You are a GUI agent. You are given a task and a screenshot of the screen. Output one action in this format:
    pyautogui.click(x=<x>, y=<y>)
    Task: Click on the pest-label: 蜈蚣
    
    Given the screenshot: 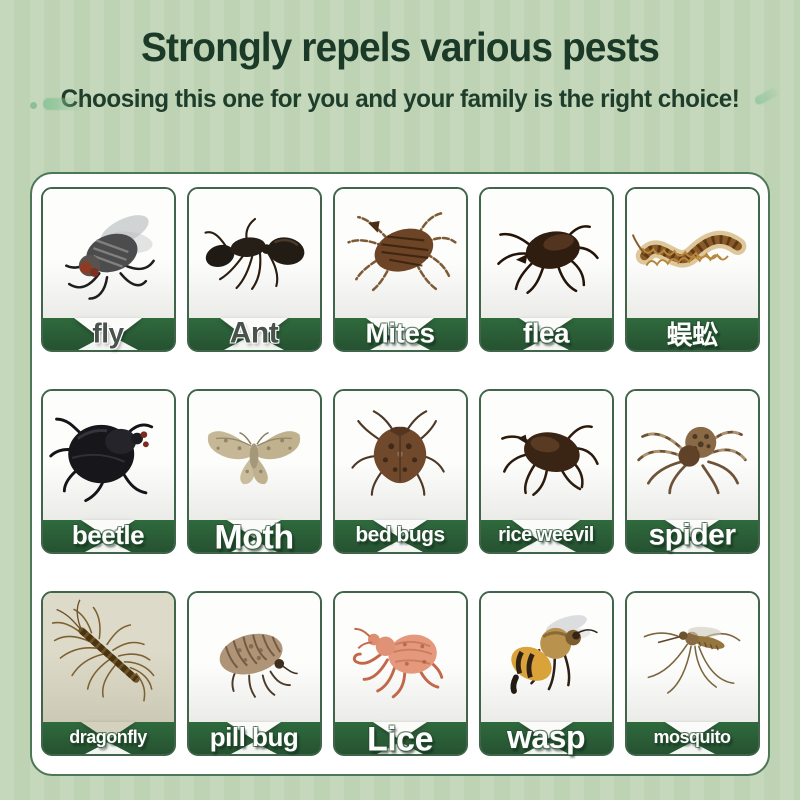 What is the action you would take?
    pyautogui.click(x=692, y=334)
    